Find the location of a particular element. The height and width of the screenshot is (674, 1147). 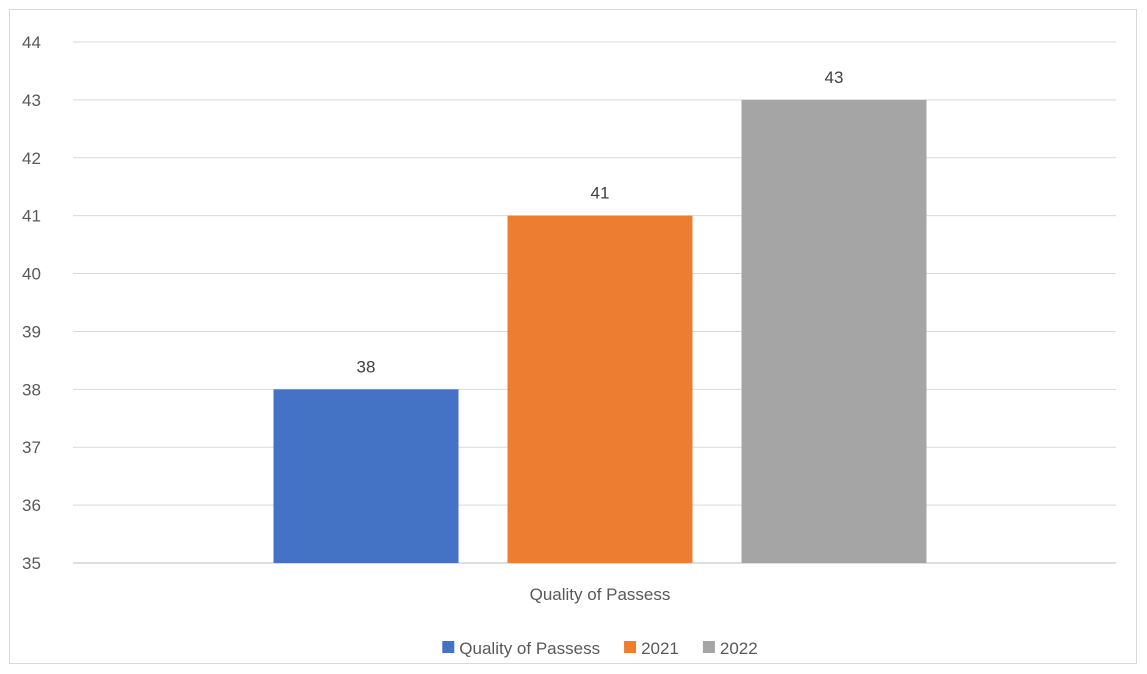

y-tick-label: 41 is located at coordinates (31, 216).